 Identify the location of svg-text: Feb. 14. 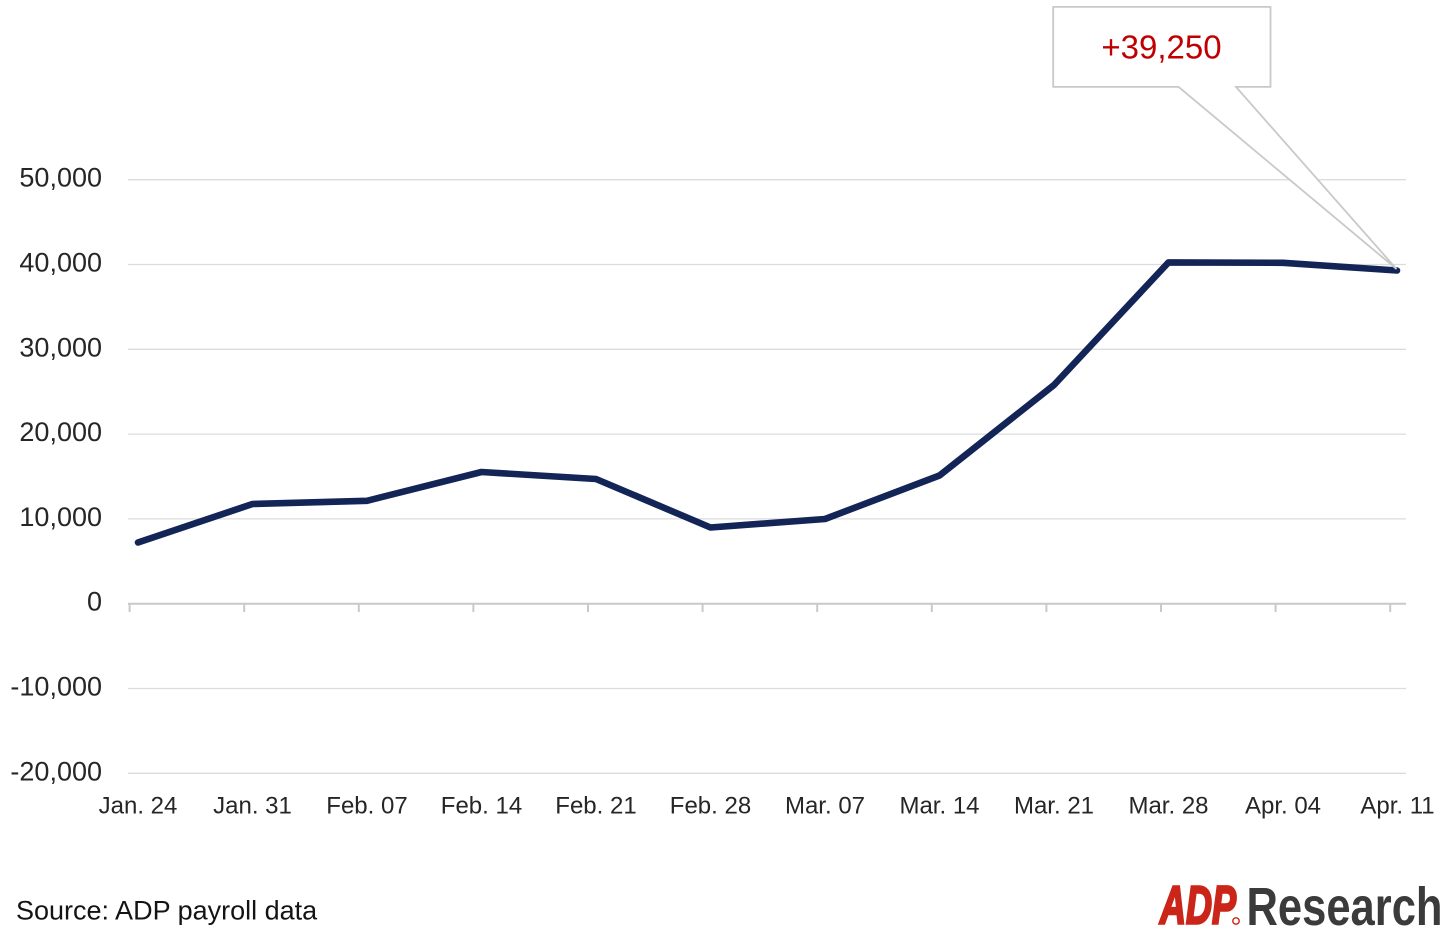
(481, 806).